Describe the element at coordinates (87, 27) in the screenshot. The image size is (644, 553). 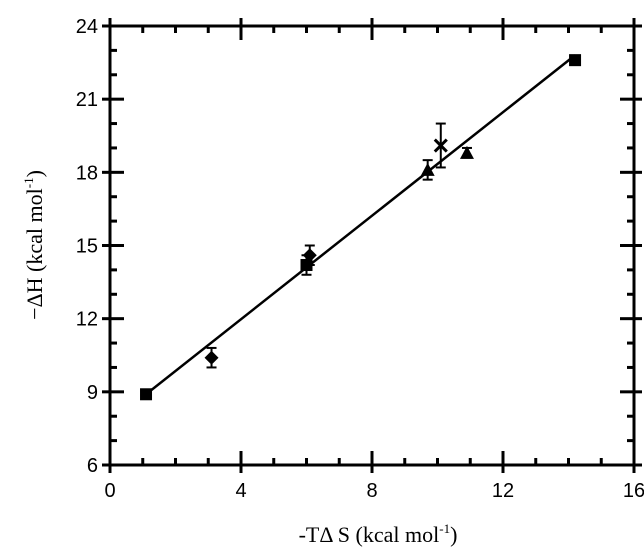
I see `y-tick-label: 24` at that location.